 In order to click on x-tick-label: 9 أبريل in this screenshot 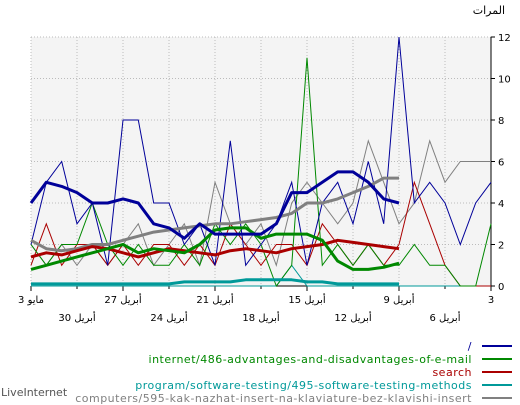, I will do `click(399, 299)`.